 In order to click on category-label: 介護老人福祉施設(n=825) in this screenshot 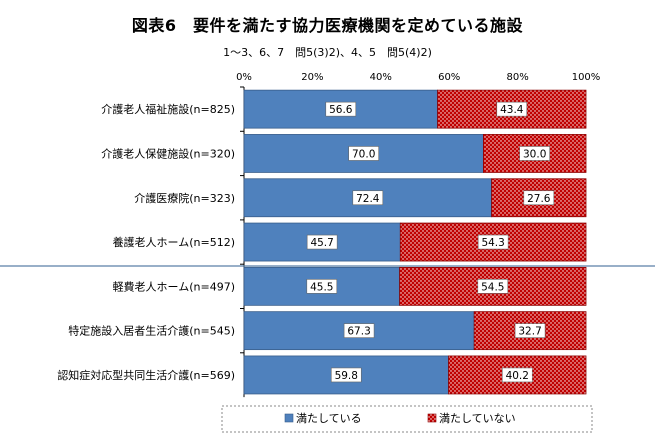, I will do `click(168, 109)`.